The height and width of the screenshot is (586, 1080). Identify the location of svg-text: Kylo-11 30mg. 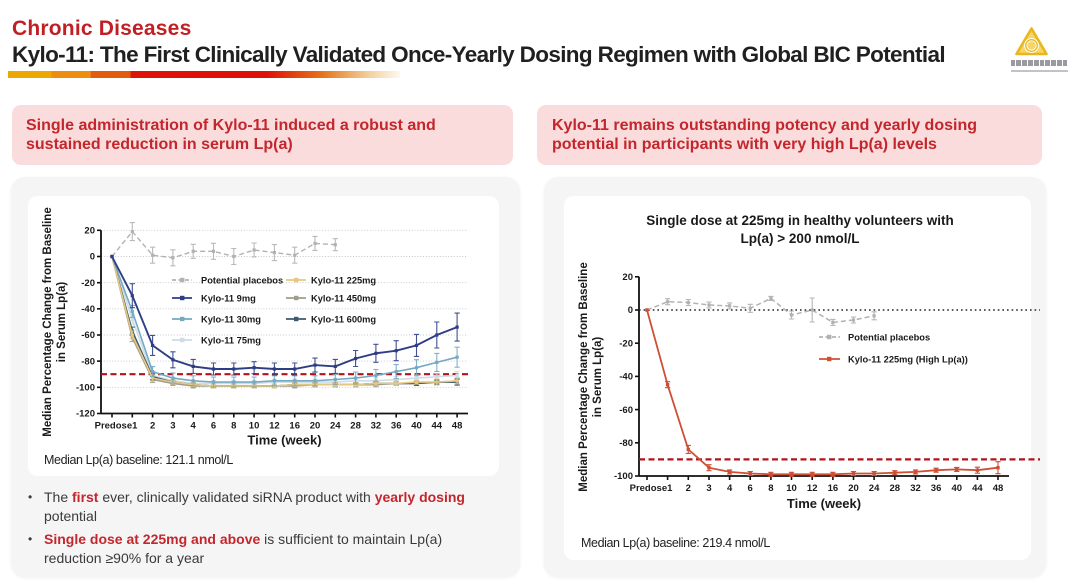
(231, 320).